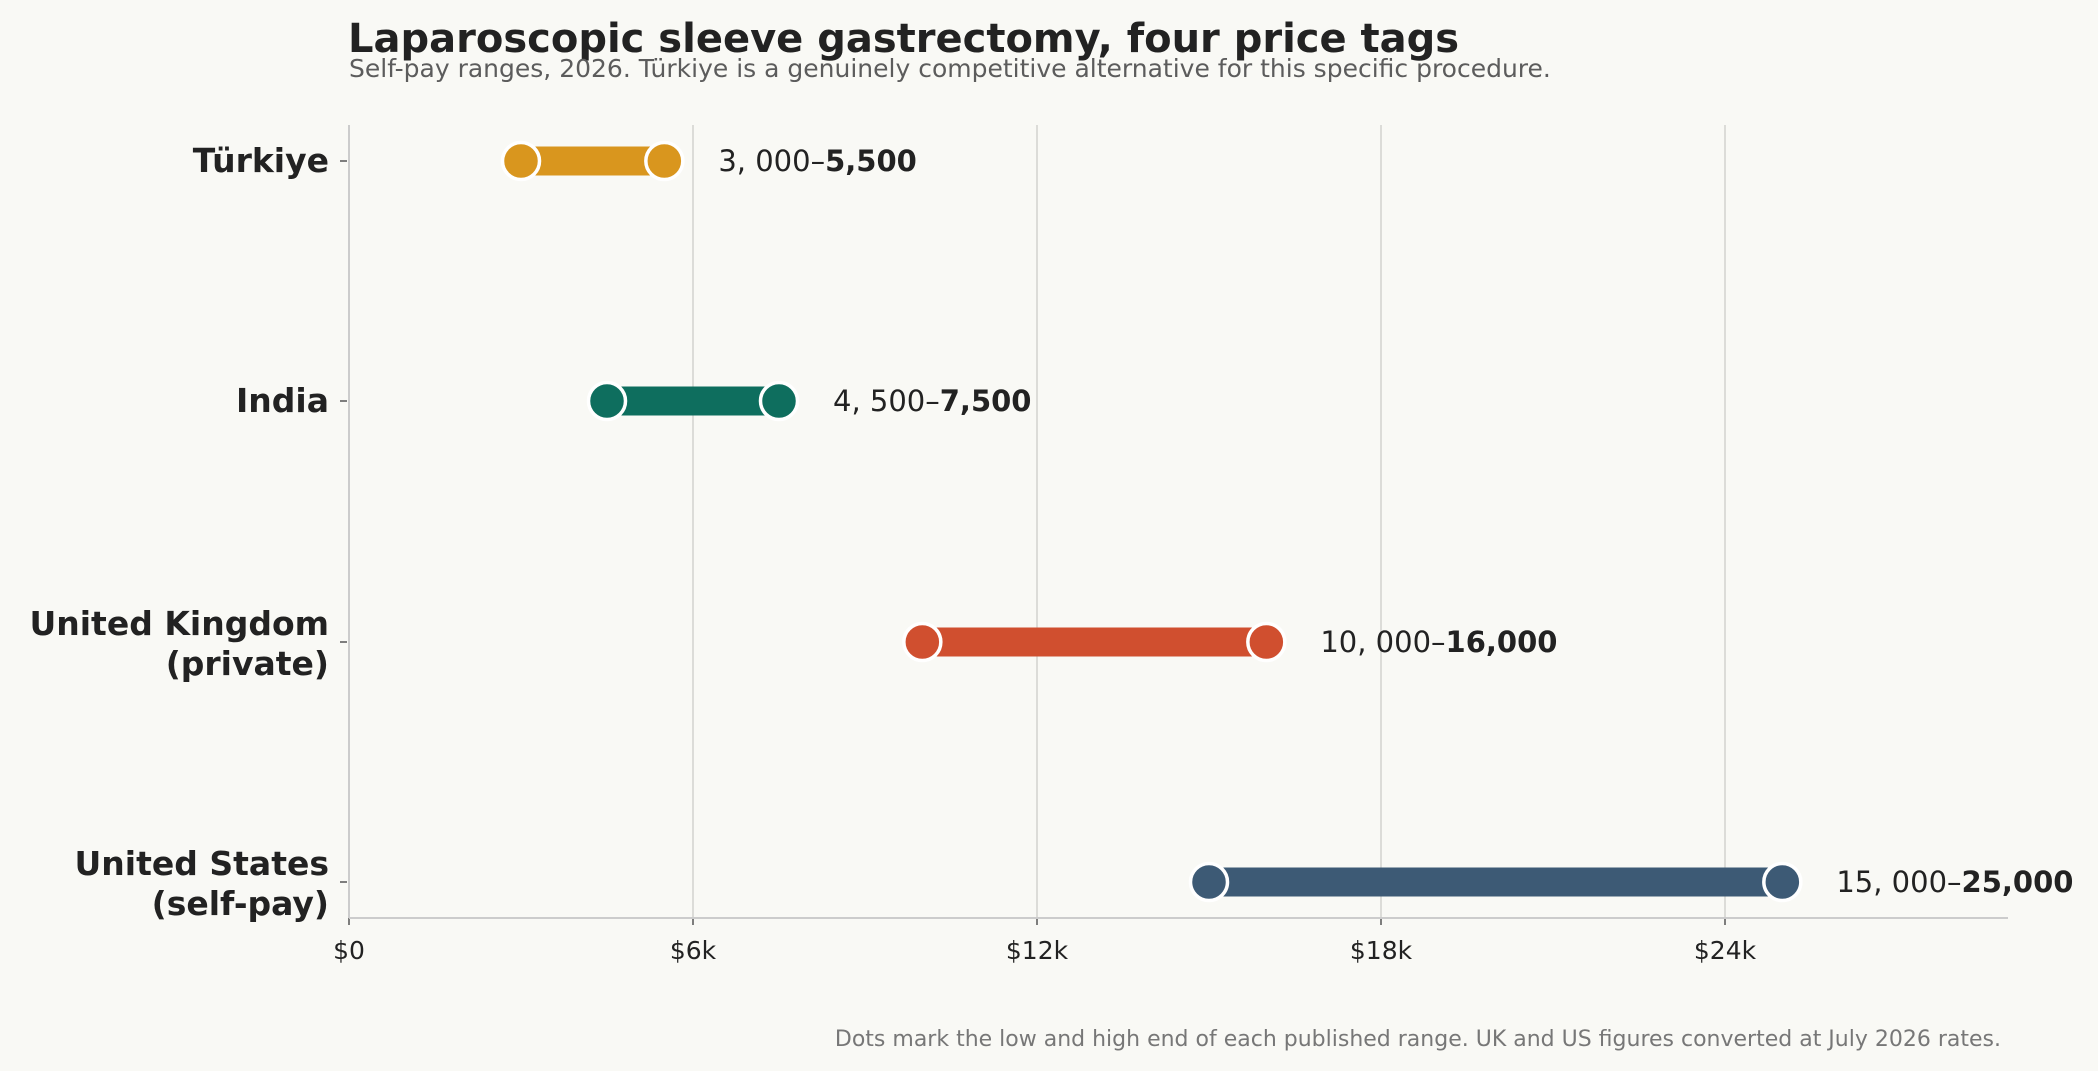  I want to click on range-high-text: 25,000, so click(2018, 882).